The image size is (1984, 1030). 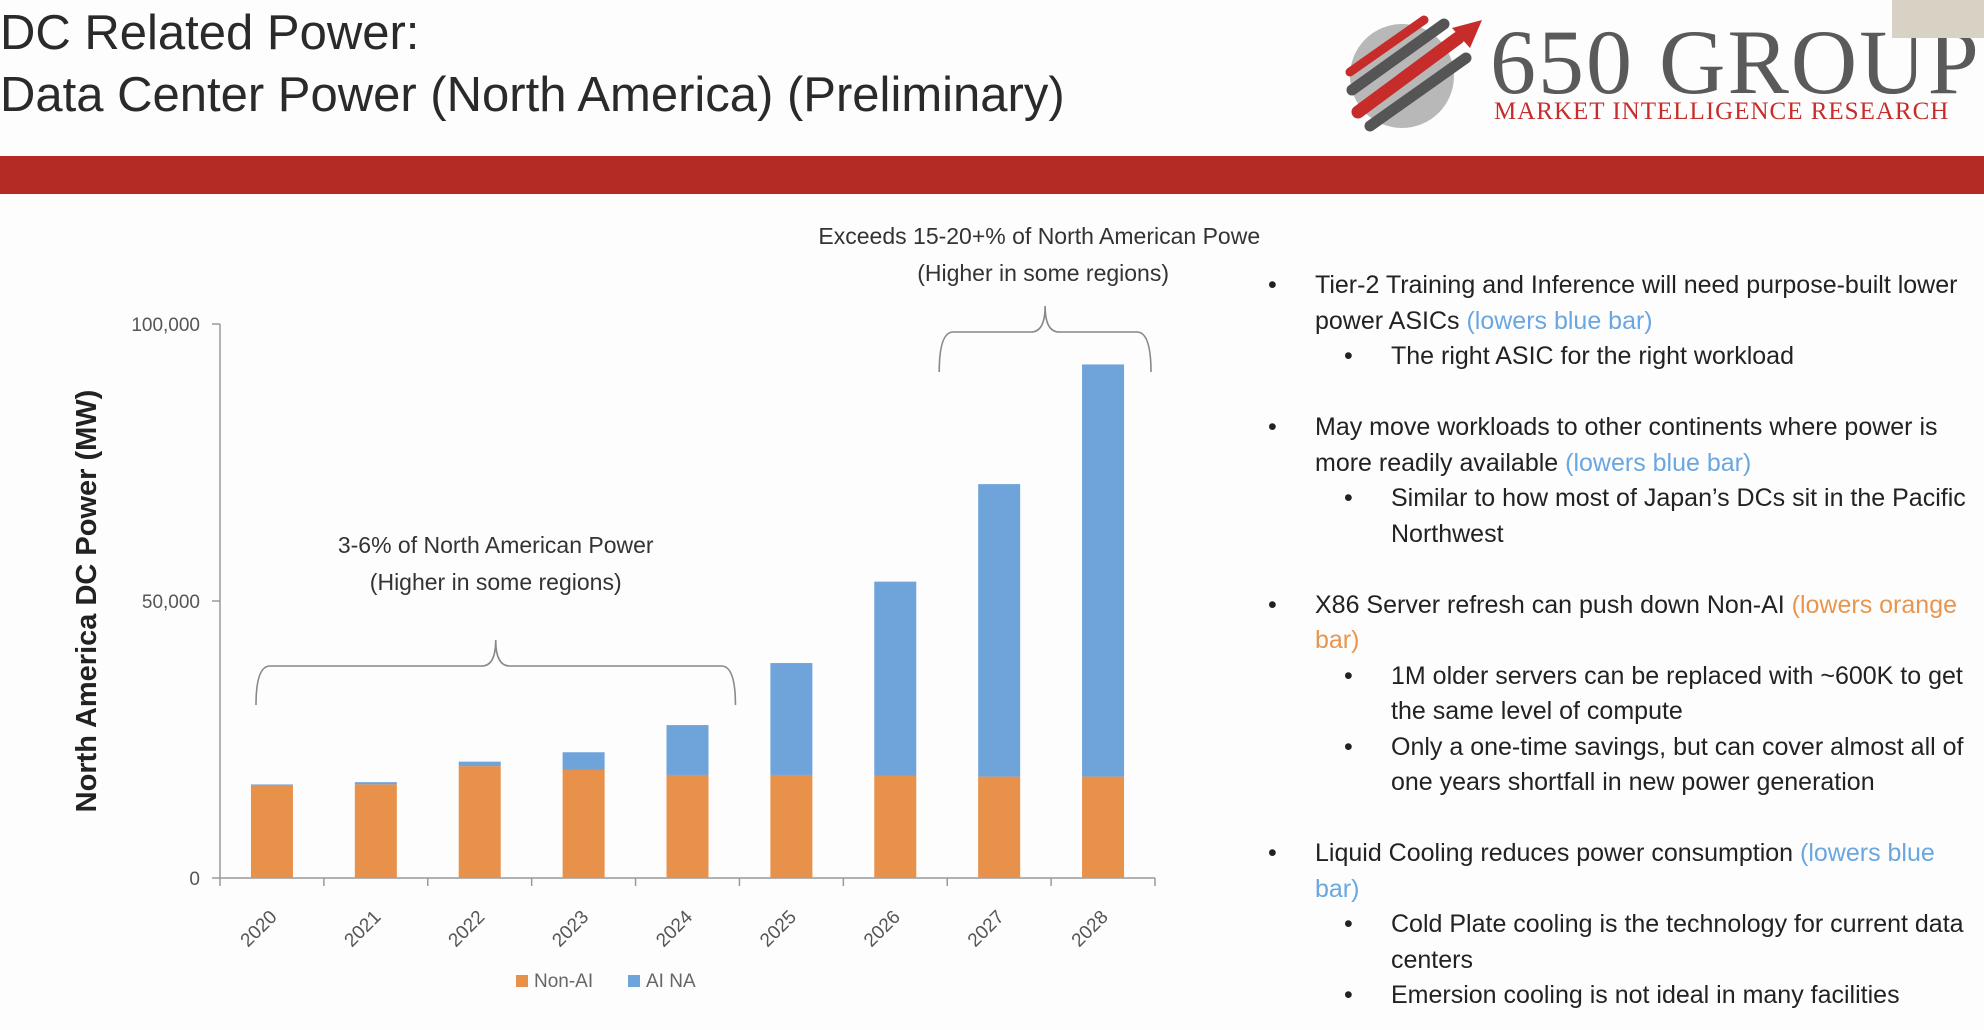 I want to click on sub-bullet-text: The right ASIC for the right workload, so click(x=1592, y=356).